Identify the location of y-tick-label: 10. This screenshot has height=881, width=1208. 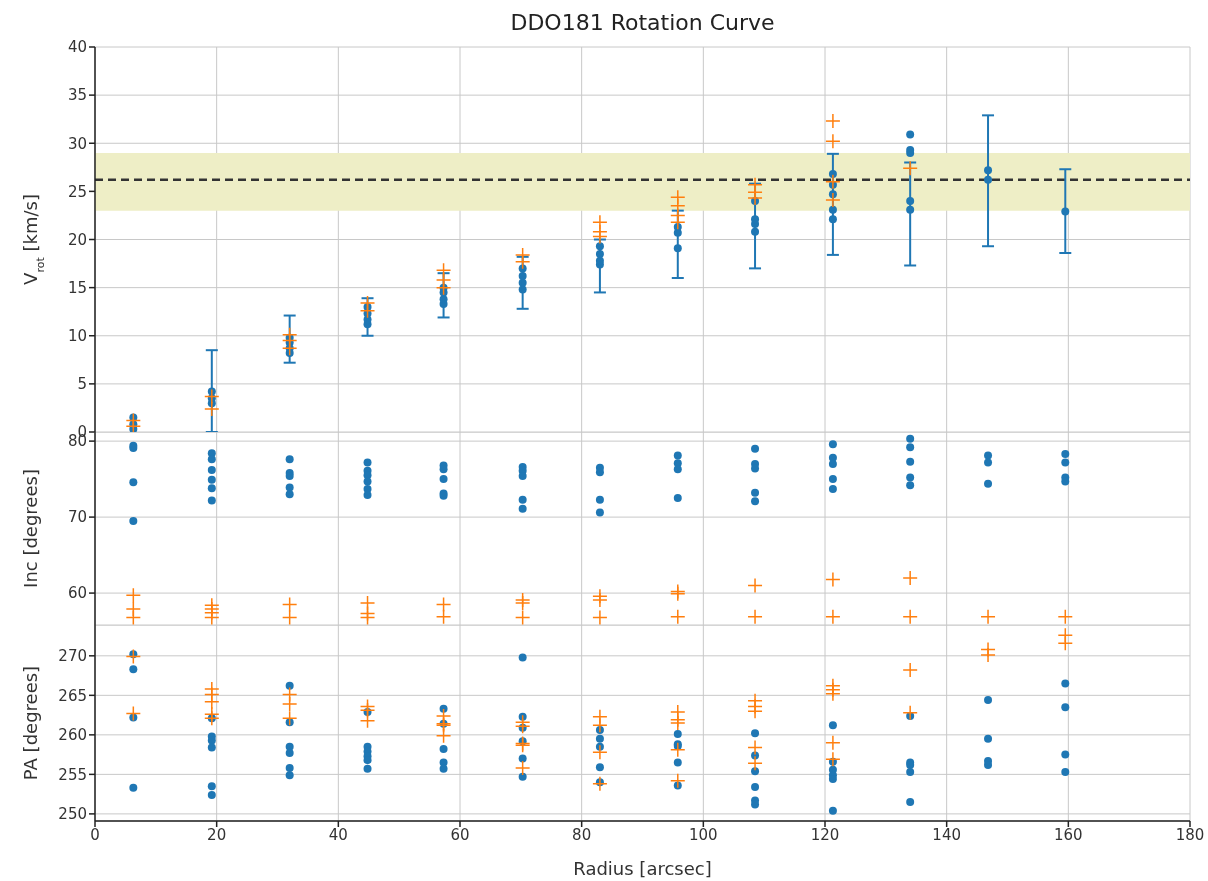
(77, 336).